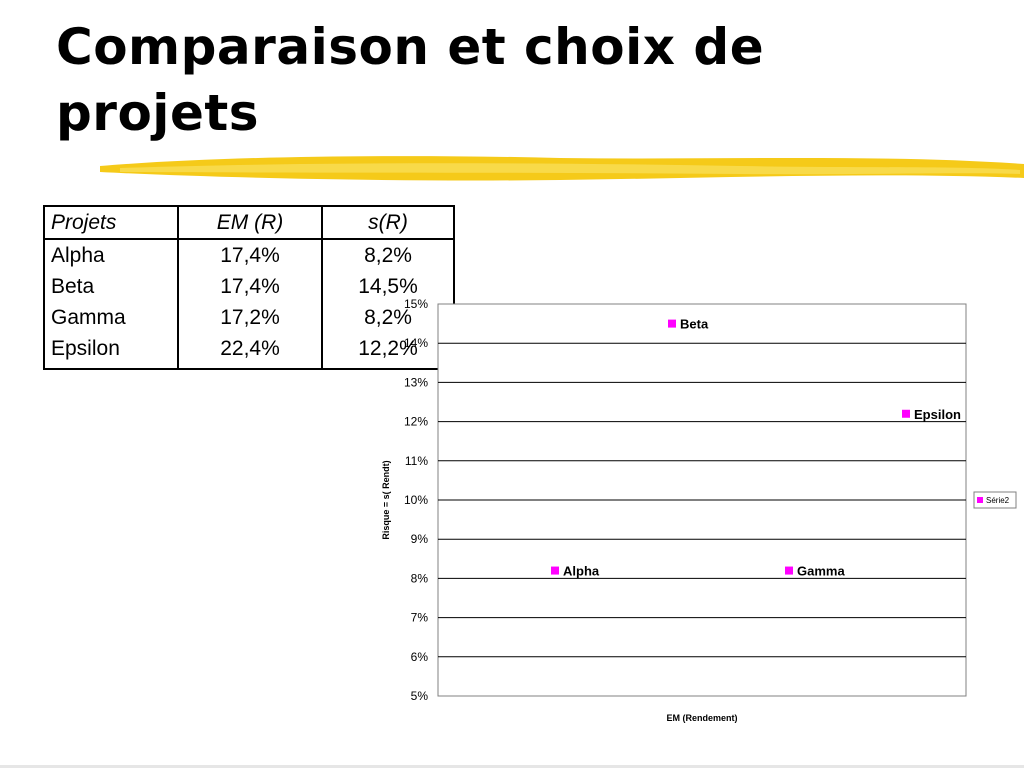 The width and height of the screenshot is (1024, 768). I want to click on legend-swatch, so click(980, 500).